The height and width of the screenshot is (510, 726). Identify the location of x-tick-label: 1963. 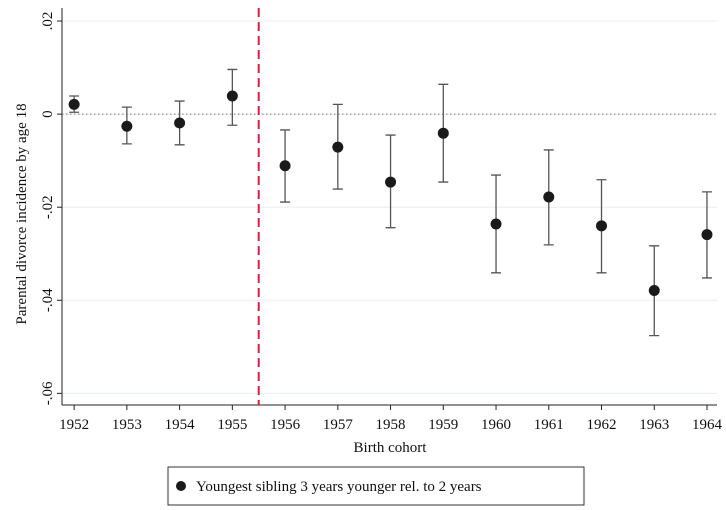
(654, 425).